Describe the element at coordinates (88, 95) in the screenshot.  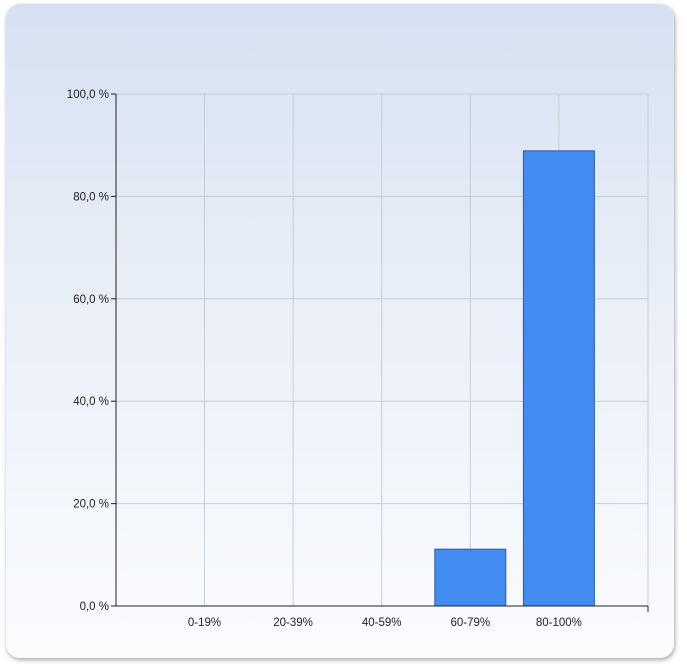
I see `y-tick-label: 100,0 %` at that location.